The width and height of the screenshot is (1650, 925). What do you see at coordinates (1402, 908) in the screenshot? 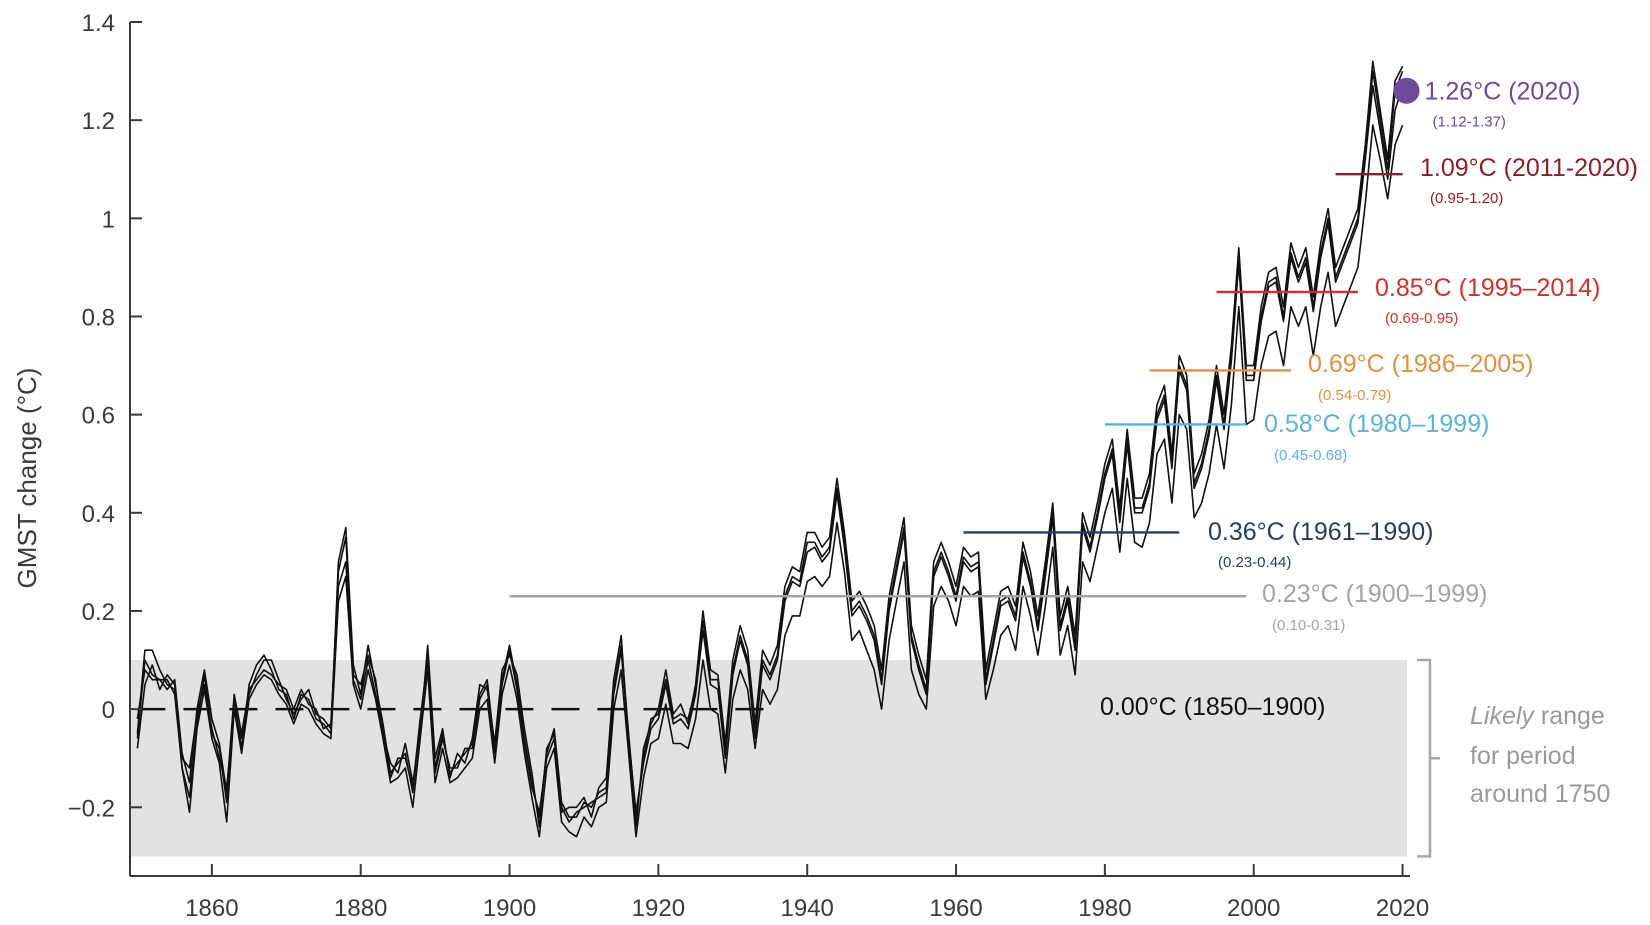
I see `x-tick-label: 2020` at bounding box center [1402, 908].